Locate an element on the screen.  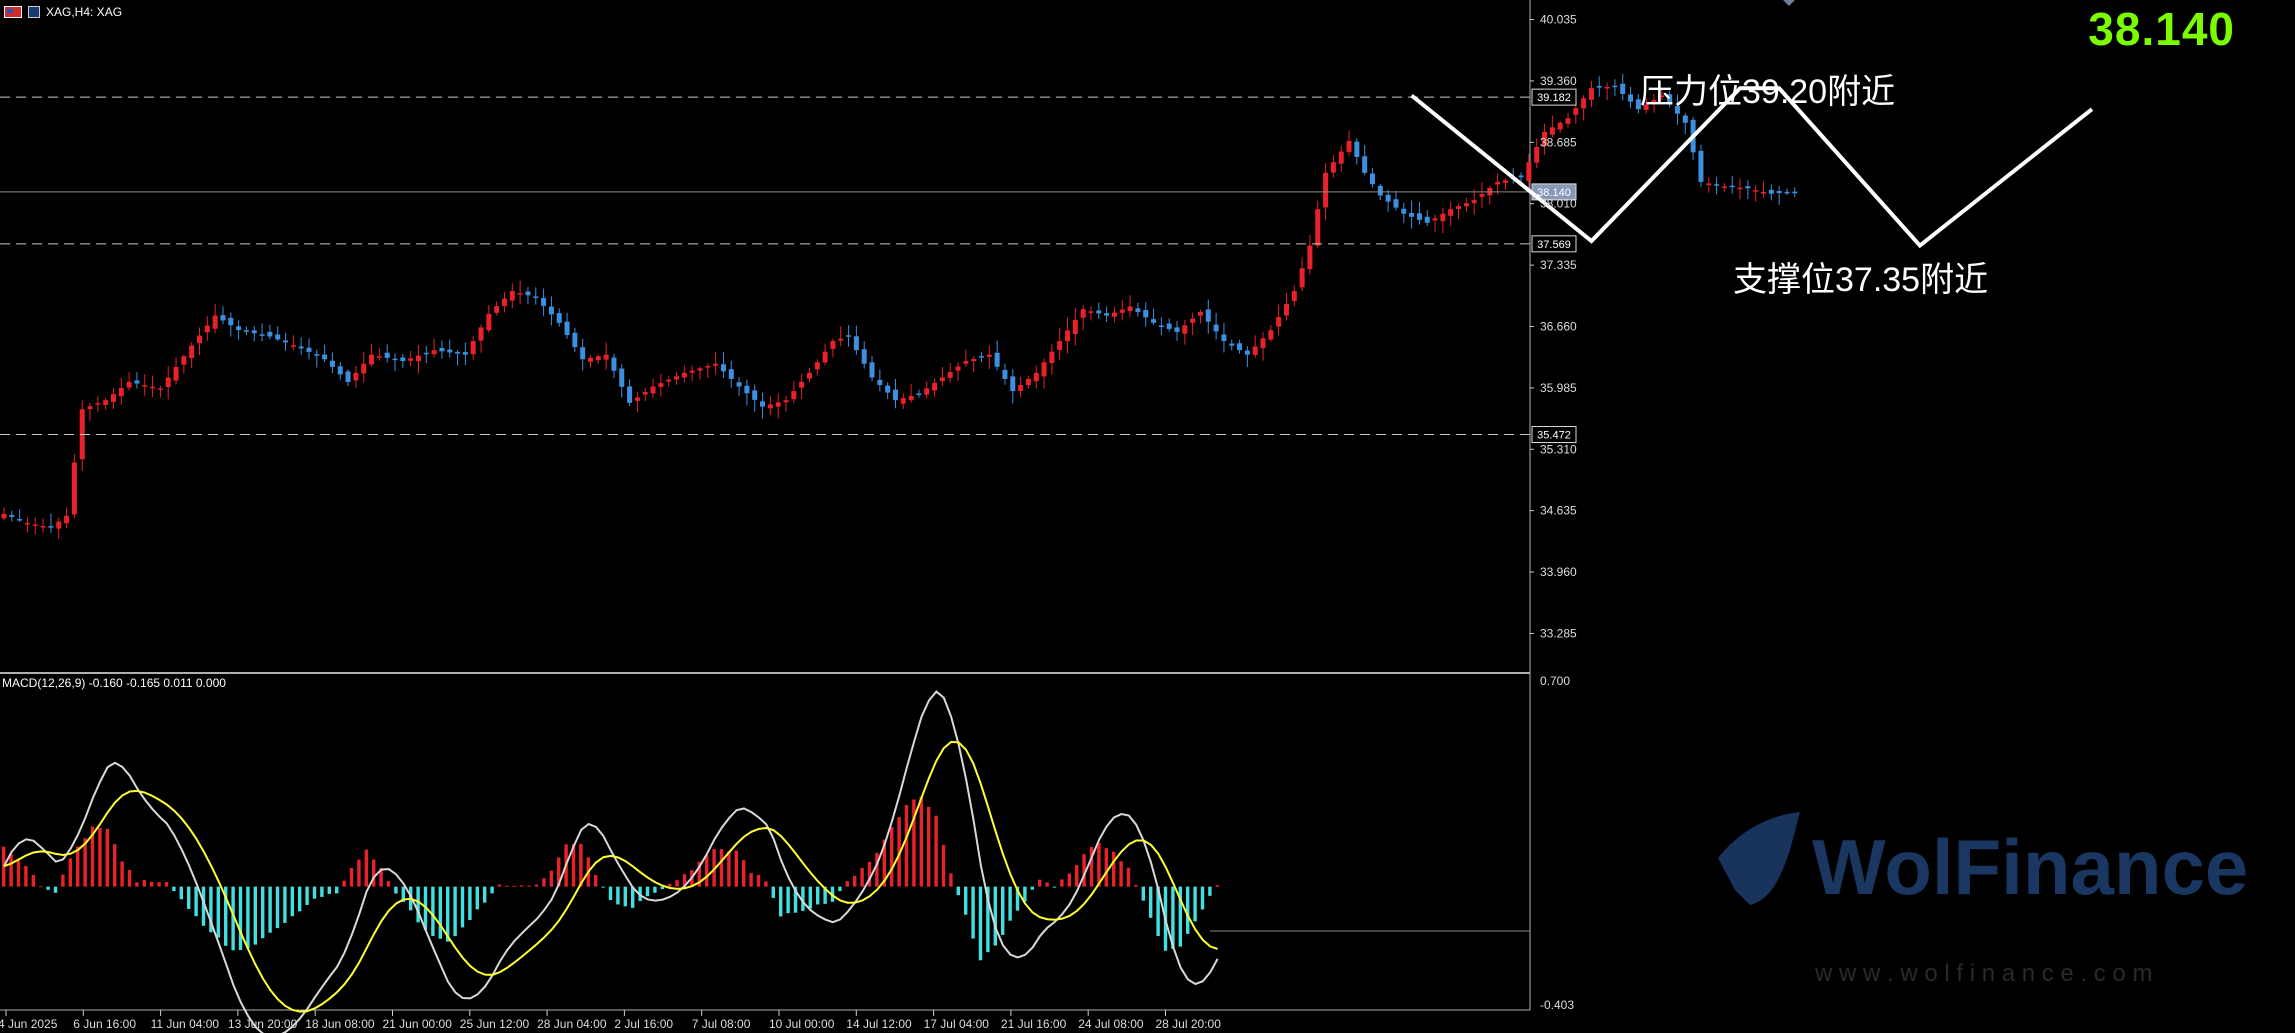
projection-path is located at coordinates (1752, 167).